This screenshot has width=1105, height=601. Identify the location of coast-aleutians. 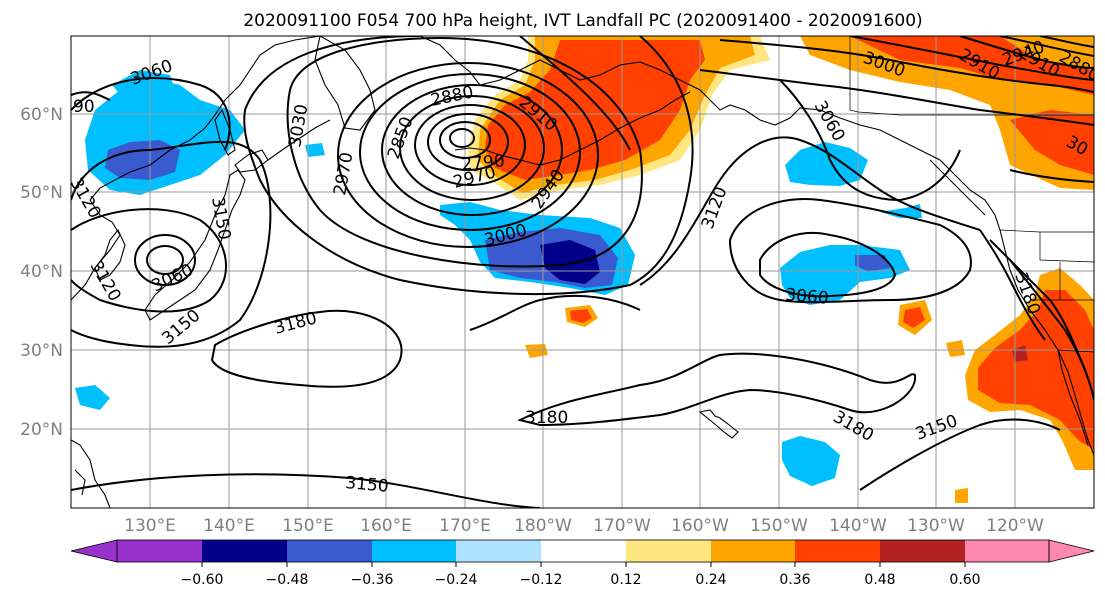
(572, 128).